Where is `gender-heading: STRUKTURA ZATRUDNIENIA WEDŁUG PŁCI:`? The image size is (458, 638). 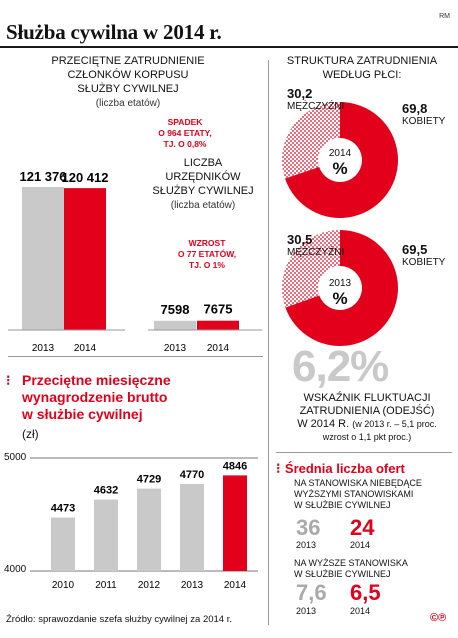
gender-heading: STRUKTURA ZATRUDNIENIA WEDŁUG PŁCI: is located at coordinates (362, 68).